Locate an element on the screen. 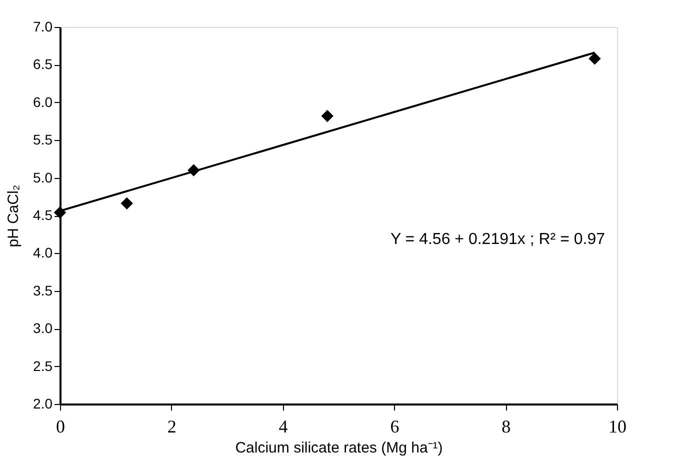 Image resolution: width=673 pixels, height=467 pixels. y-tick-label: 5.0 is located at coordinates (43, 177).